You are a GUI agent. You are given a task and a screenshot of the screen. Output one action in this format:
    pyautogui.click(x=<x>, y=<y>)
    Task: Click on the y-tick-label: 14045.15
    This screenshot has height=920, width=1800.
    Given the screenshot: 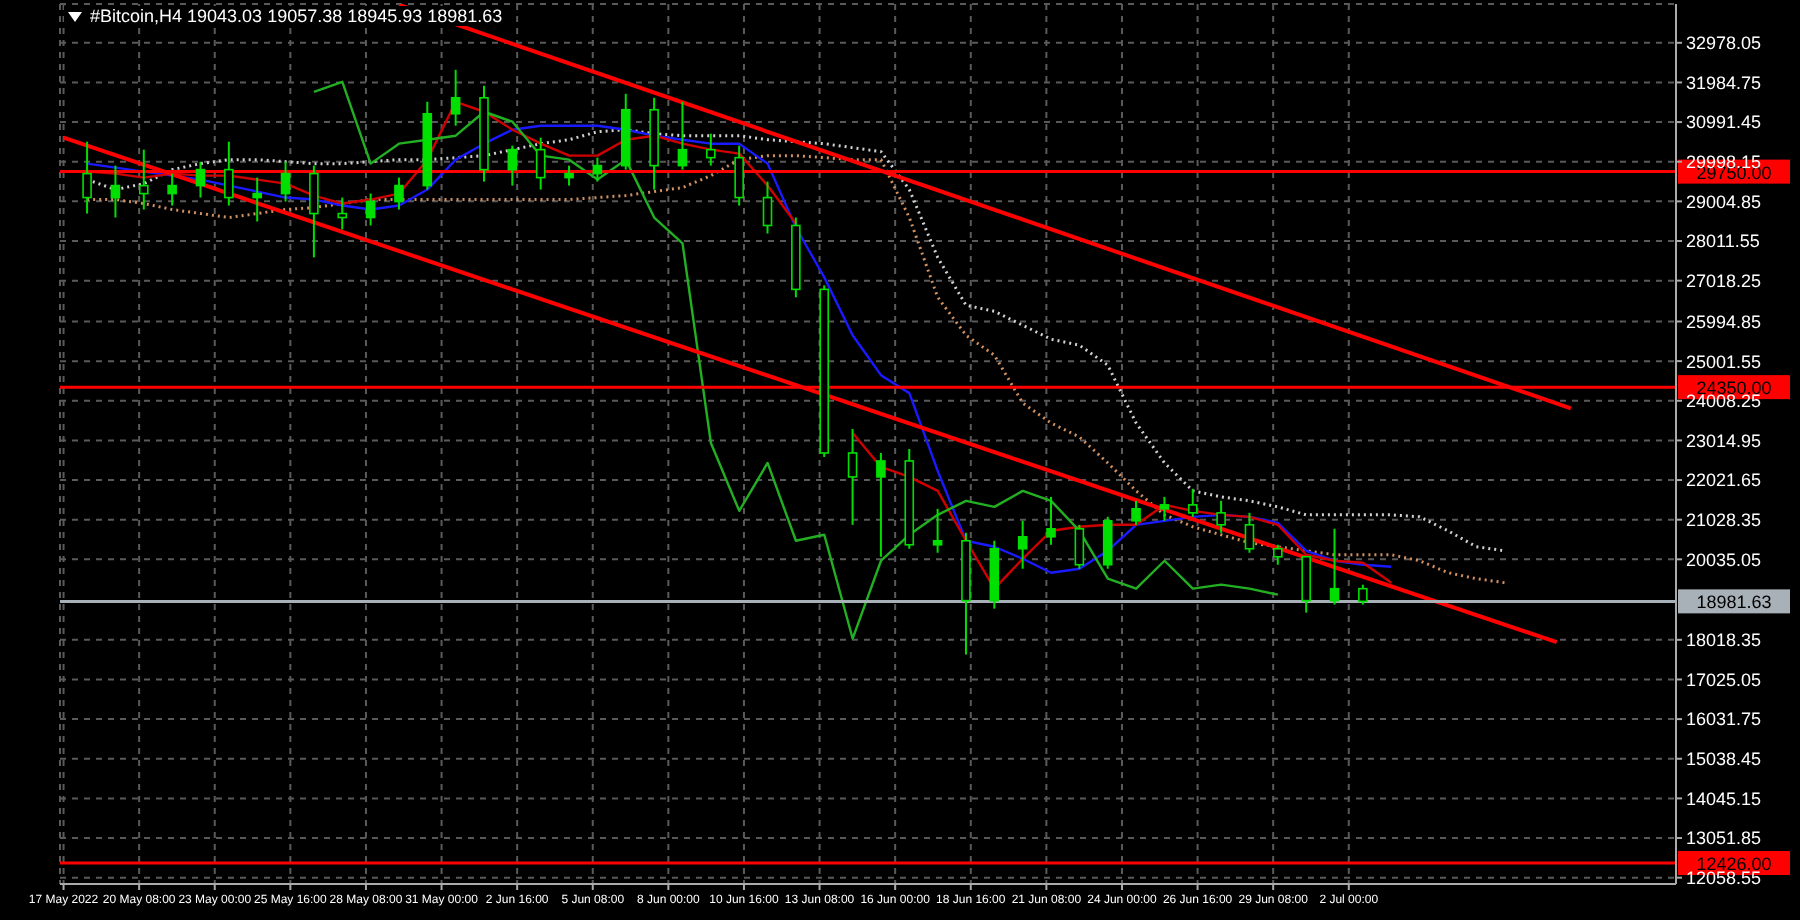 What is the action you would take?
    pyautogui.click(x=1724, y=798)
    